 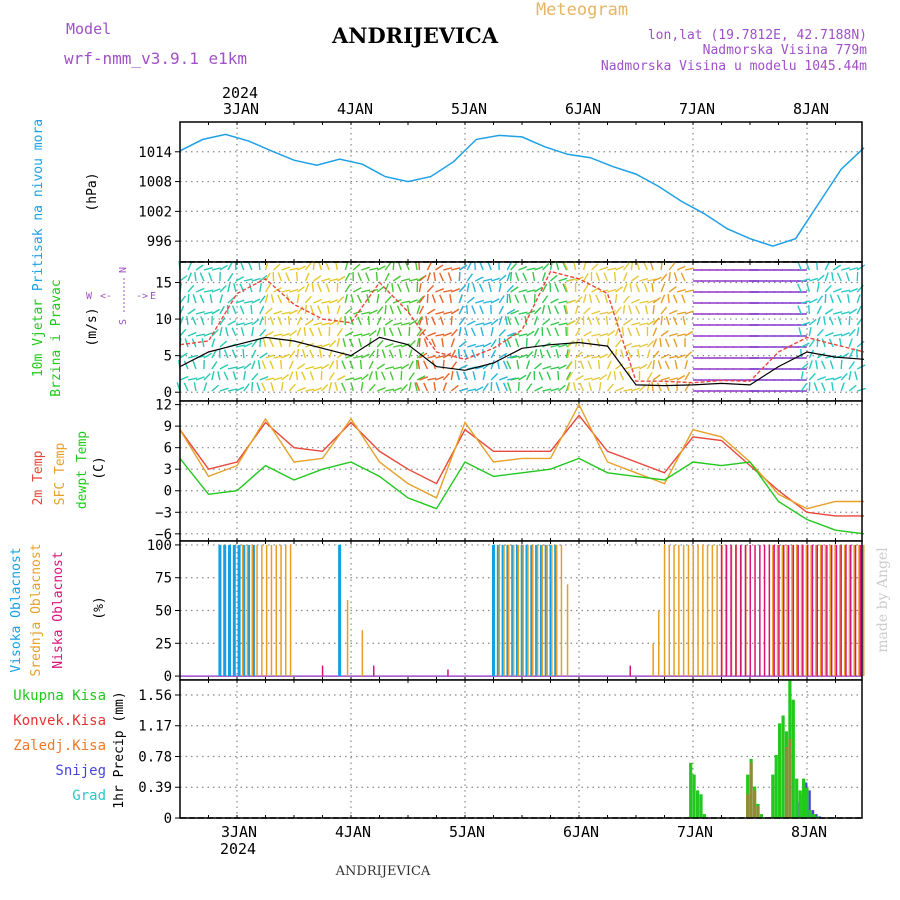 I want to click on wind-ylabel-line2: Brzina i Pravac, so click(x=56, y=337).